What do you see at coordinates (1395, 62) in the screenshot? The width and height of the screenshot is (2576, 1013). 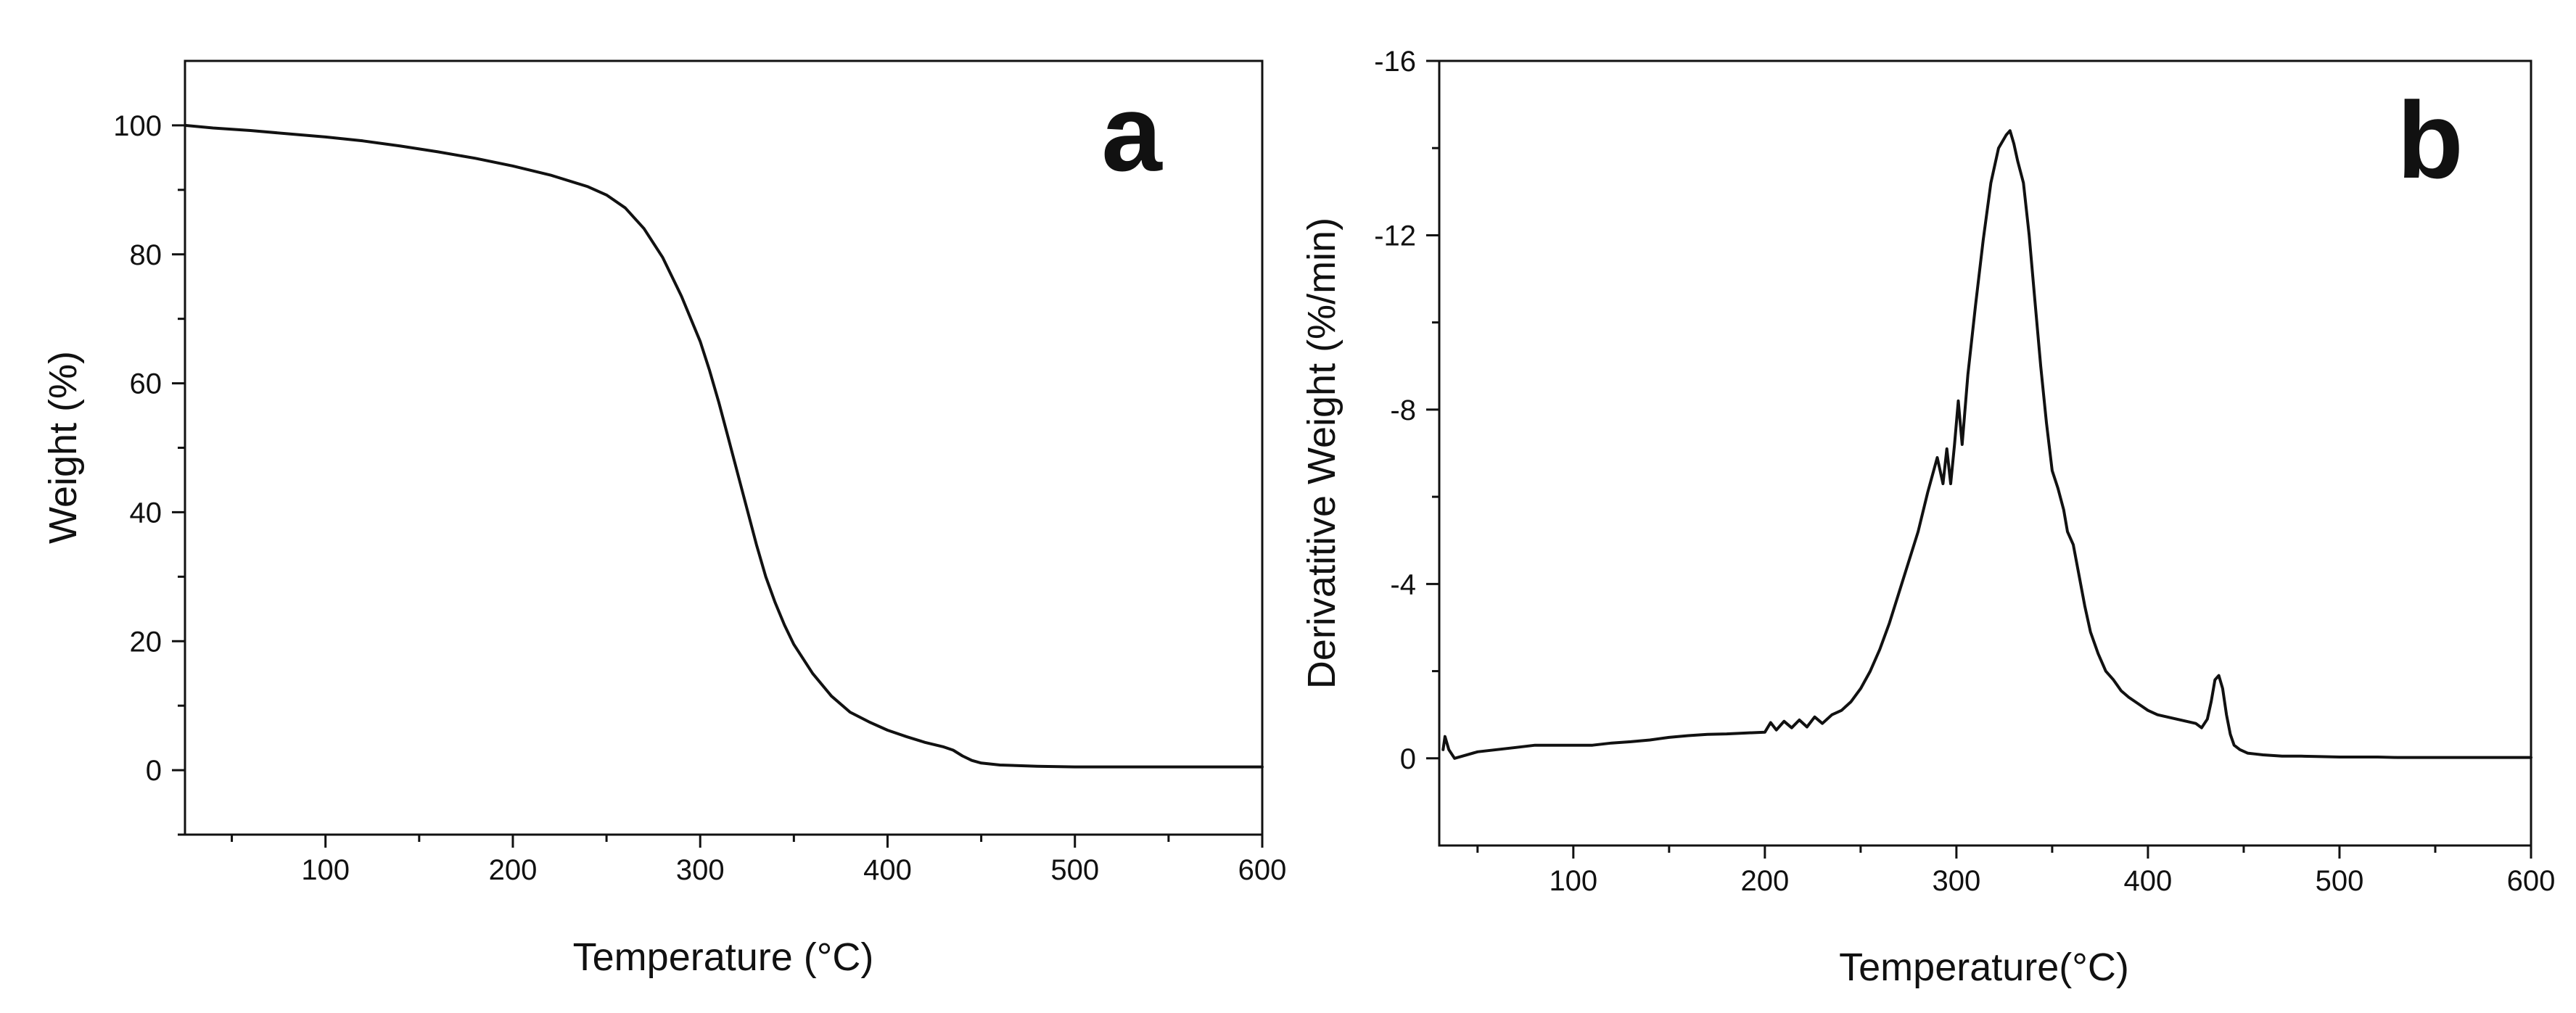 I see `y-tick-label: -16` at bounding box center [1395, 62].